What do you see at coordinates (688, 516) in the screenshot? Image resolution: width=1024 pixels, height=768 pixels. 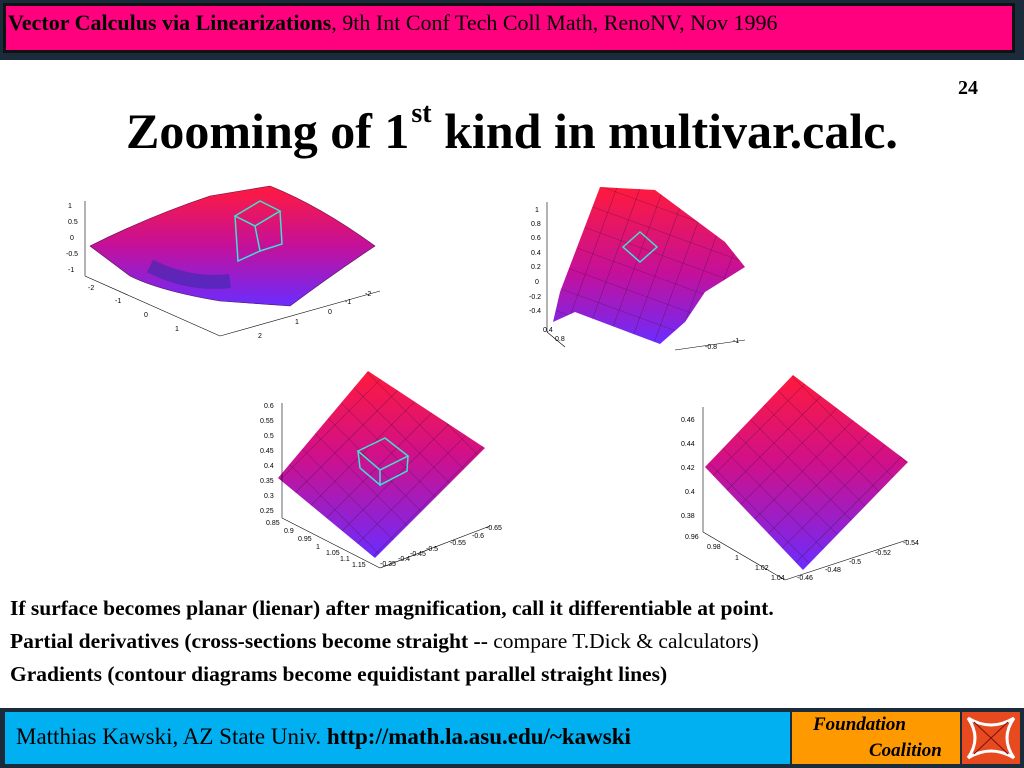 I see `z-tick-label: 0.38` at bounding box center [688, 516].